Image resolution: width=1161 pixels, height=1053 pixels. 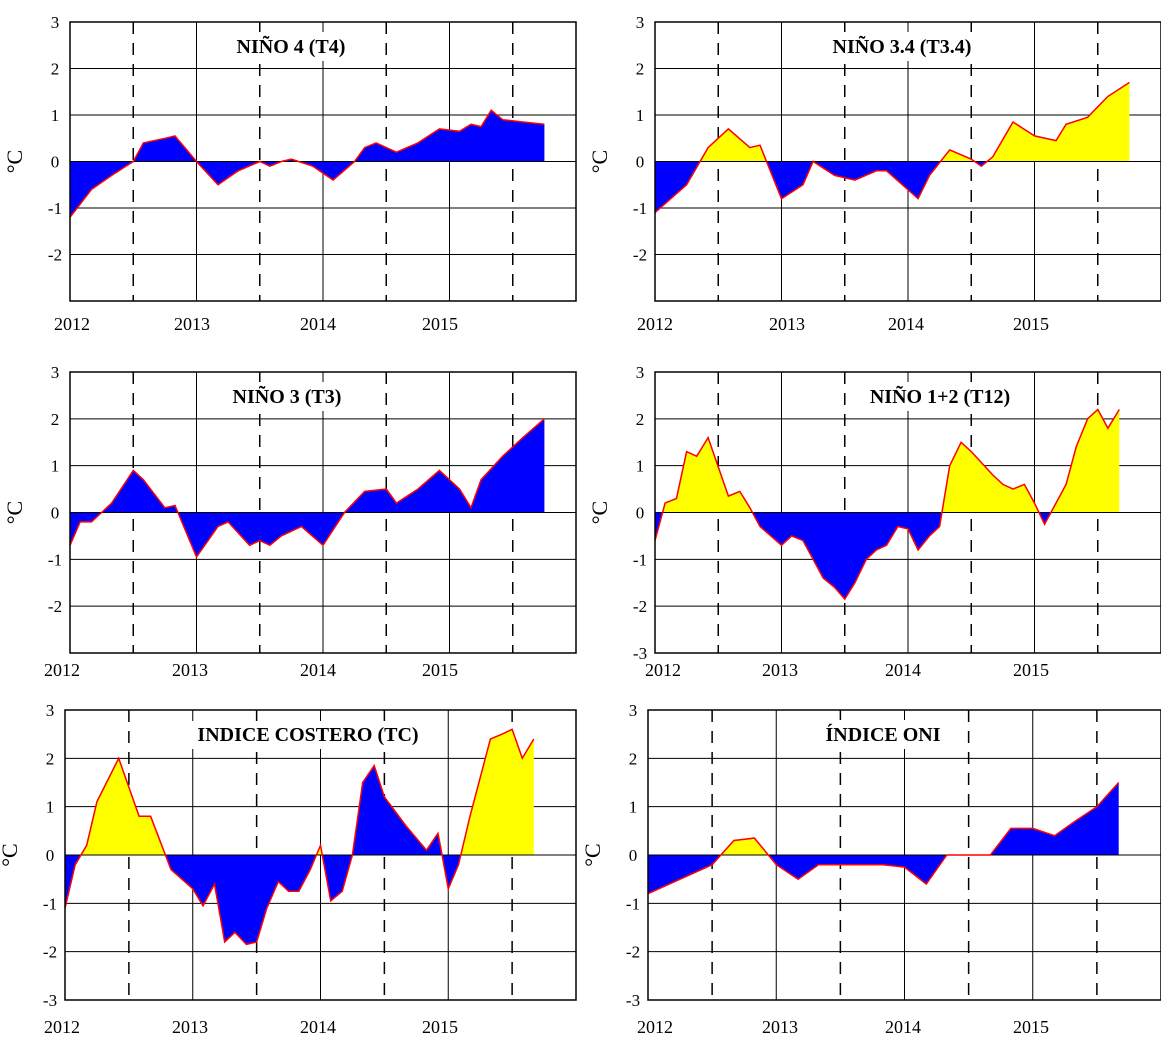 I want to click on chart-title: NIÑO 3 (T3), so click(x=287, y=396).